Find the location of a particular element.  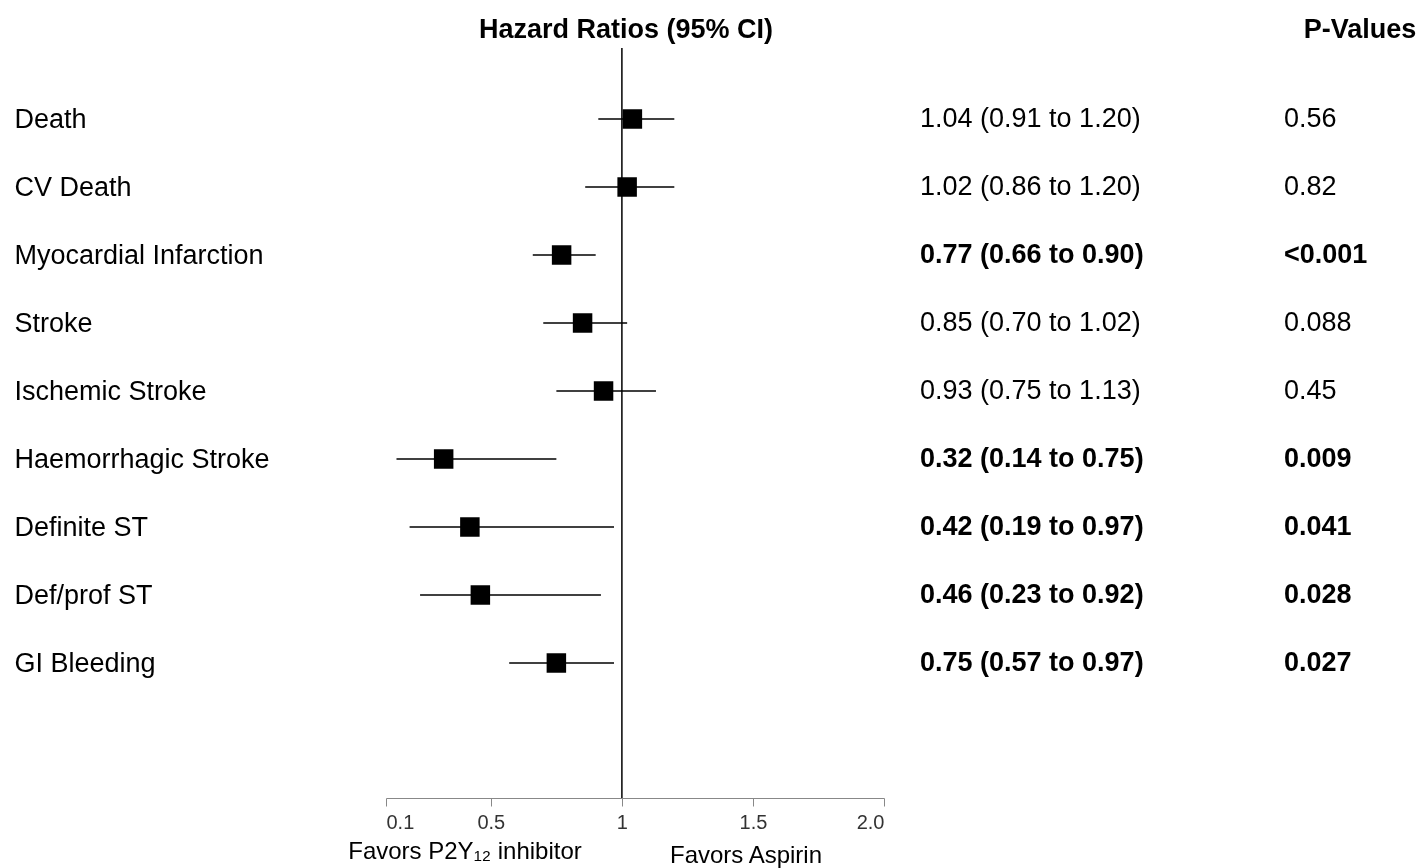

data-label: 0.77 (0.66 to 0.90) is located at coordinates (1032, 254).